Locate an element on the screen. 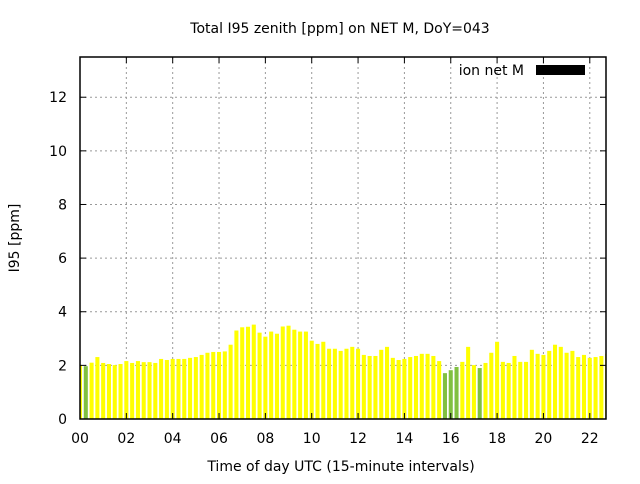  y-tick-label: 0 is located at coordinates (62, 420).